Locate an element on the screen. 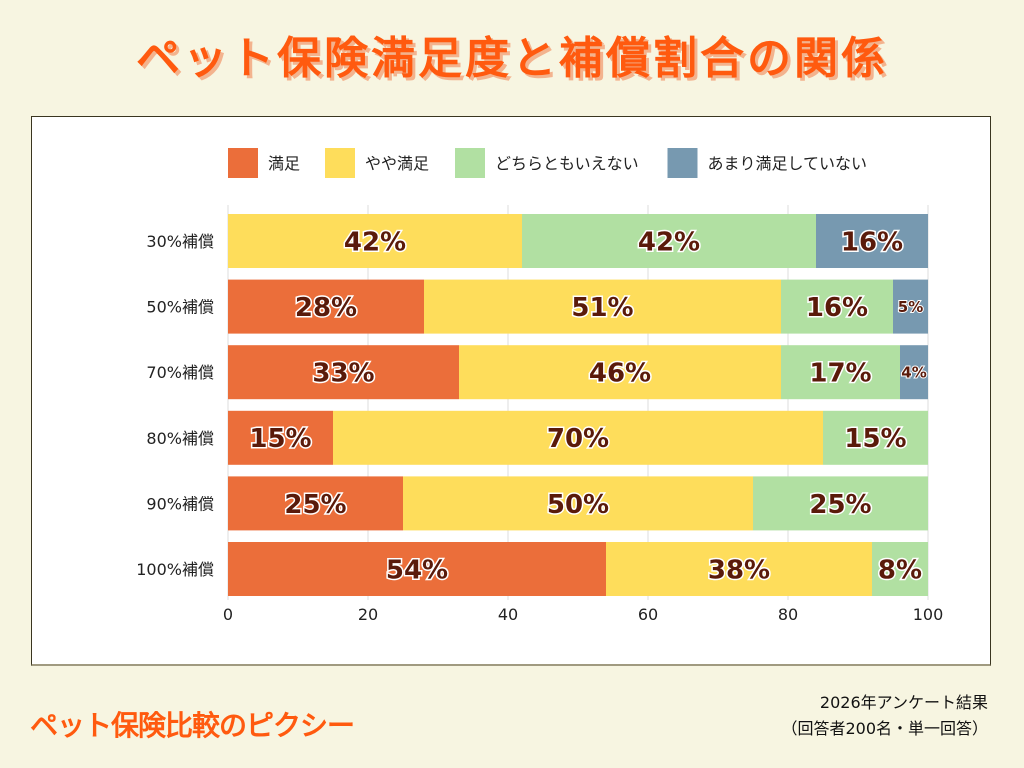 Image resolution: width=1024 pixels, height=768 pixels. data-label: 46% is located at coordinates (620, 374).